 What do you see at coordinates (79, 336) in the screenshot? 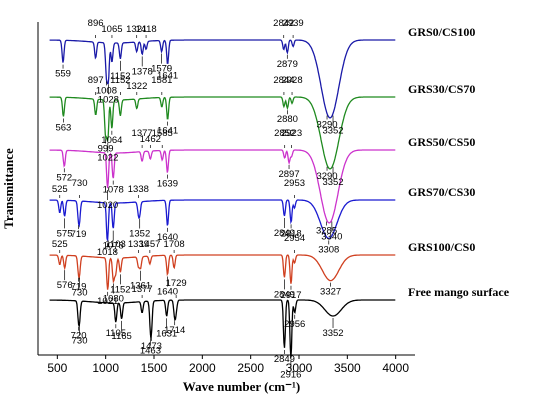
I see `peak-label: 720` at bounding box center [79, 336].